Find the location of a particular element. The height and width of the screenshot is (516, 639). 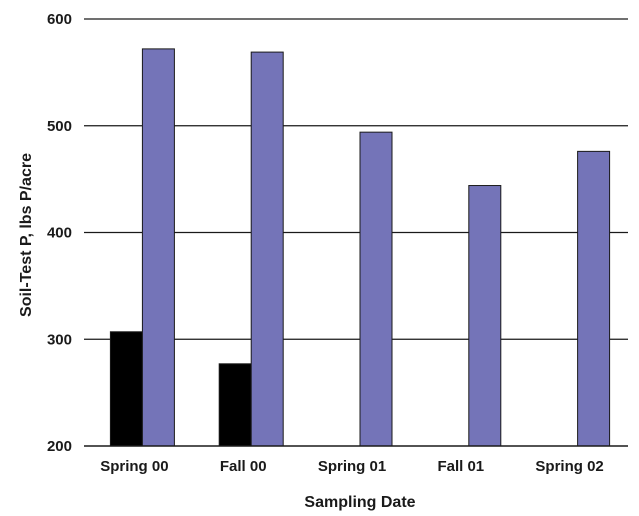

x-tick-label: Spring 00 is located at coordinates (134, 466).